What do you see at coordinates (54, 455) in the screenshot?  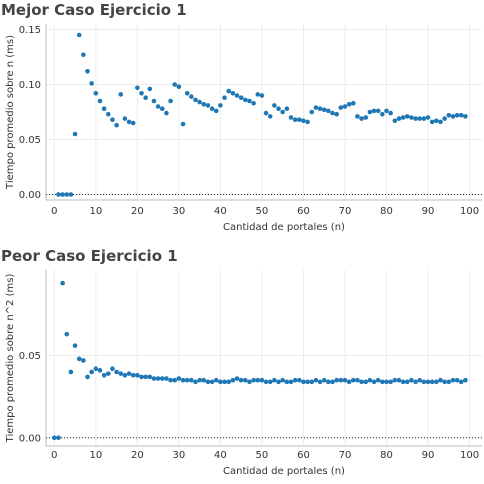 I see `x-tick-label: 0` at bounding box center [54, 455].